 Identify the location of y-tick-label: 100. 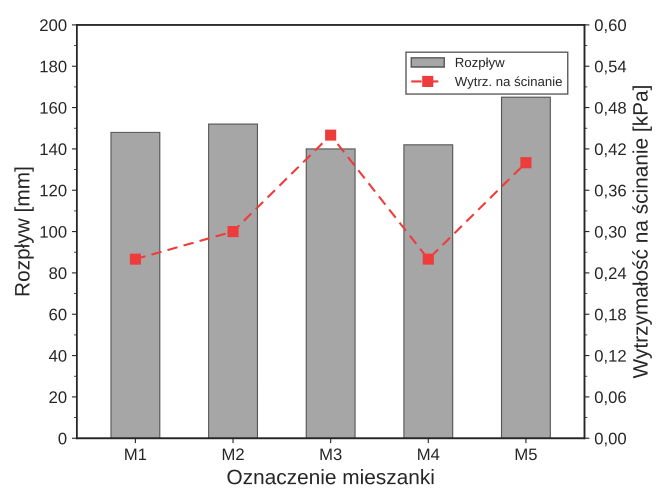
(53, 232).